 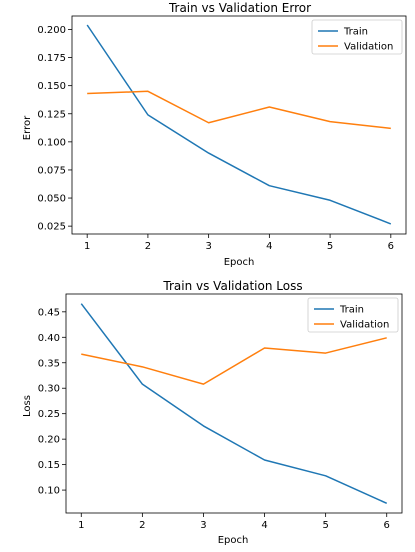 I want to click on y-tick-label: 0.25, so click(x=49, y=414).